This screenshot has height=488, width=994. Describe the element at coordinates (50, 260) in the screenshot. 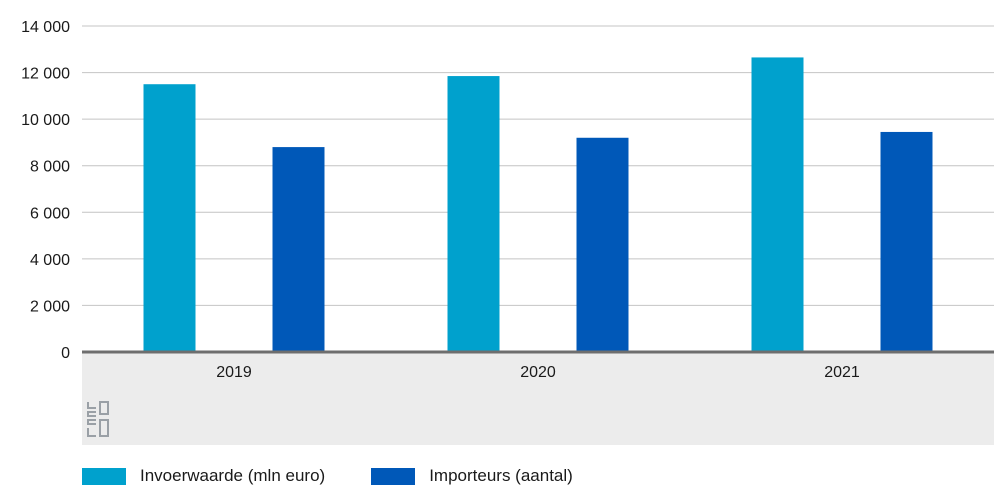

I see `y-tick-label: 4 000` at that location.